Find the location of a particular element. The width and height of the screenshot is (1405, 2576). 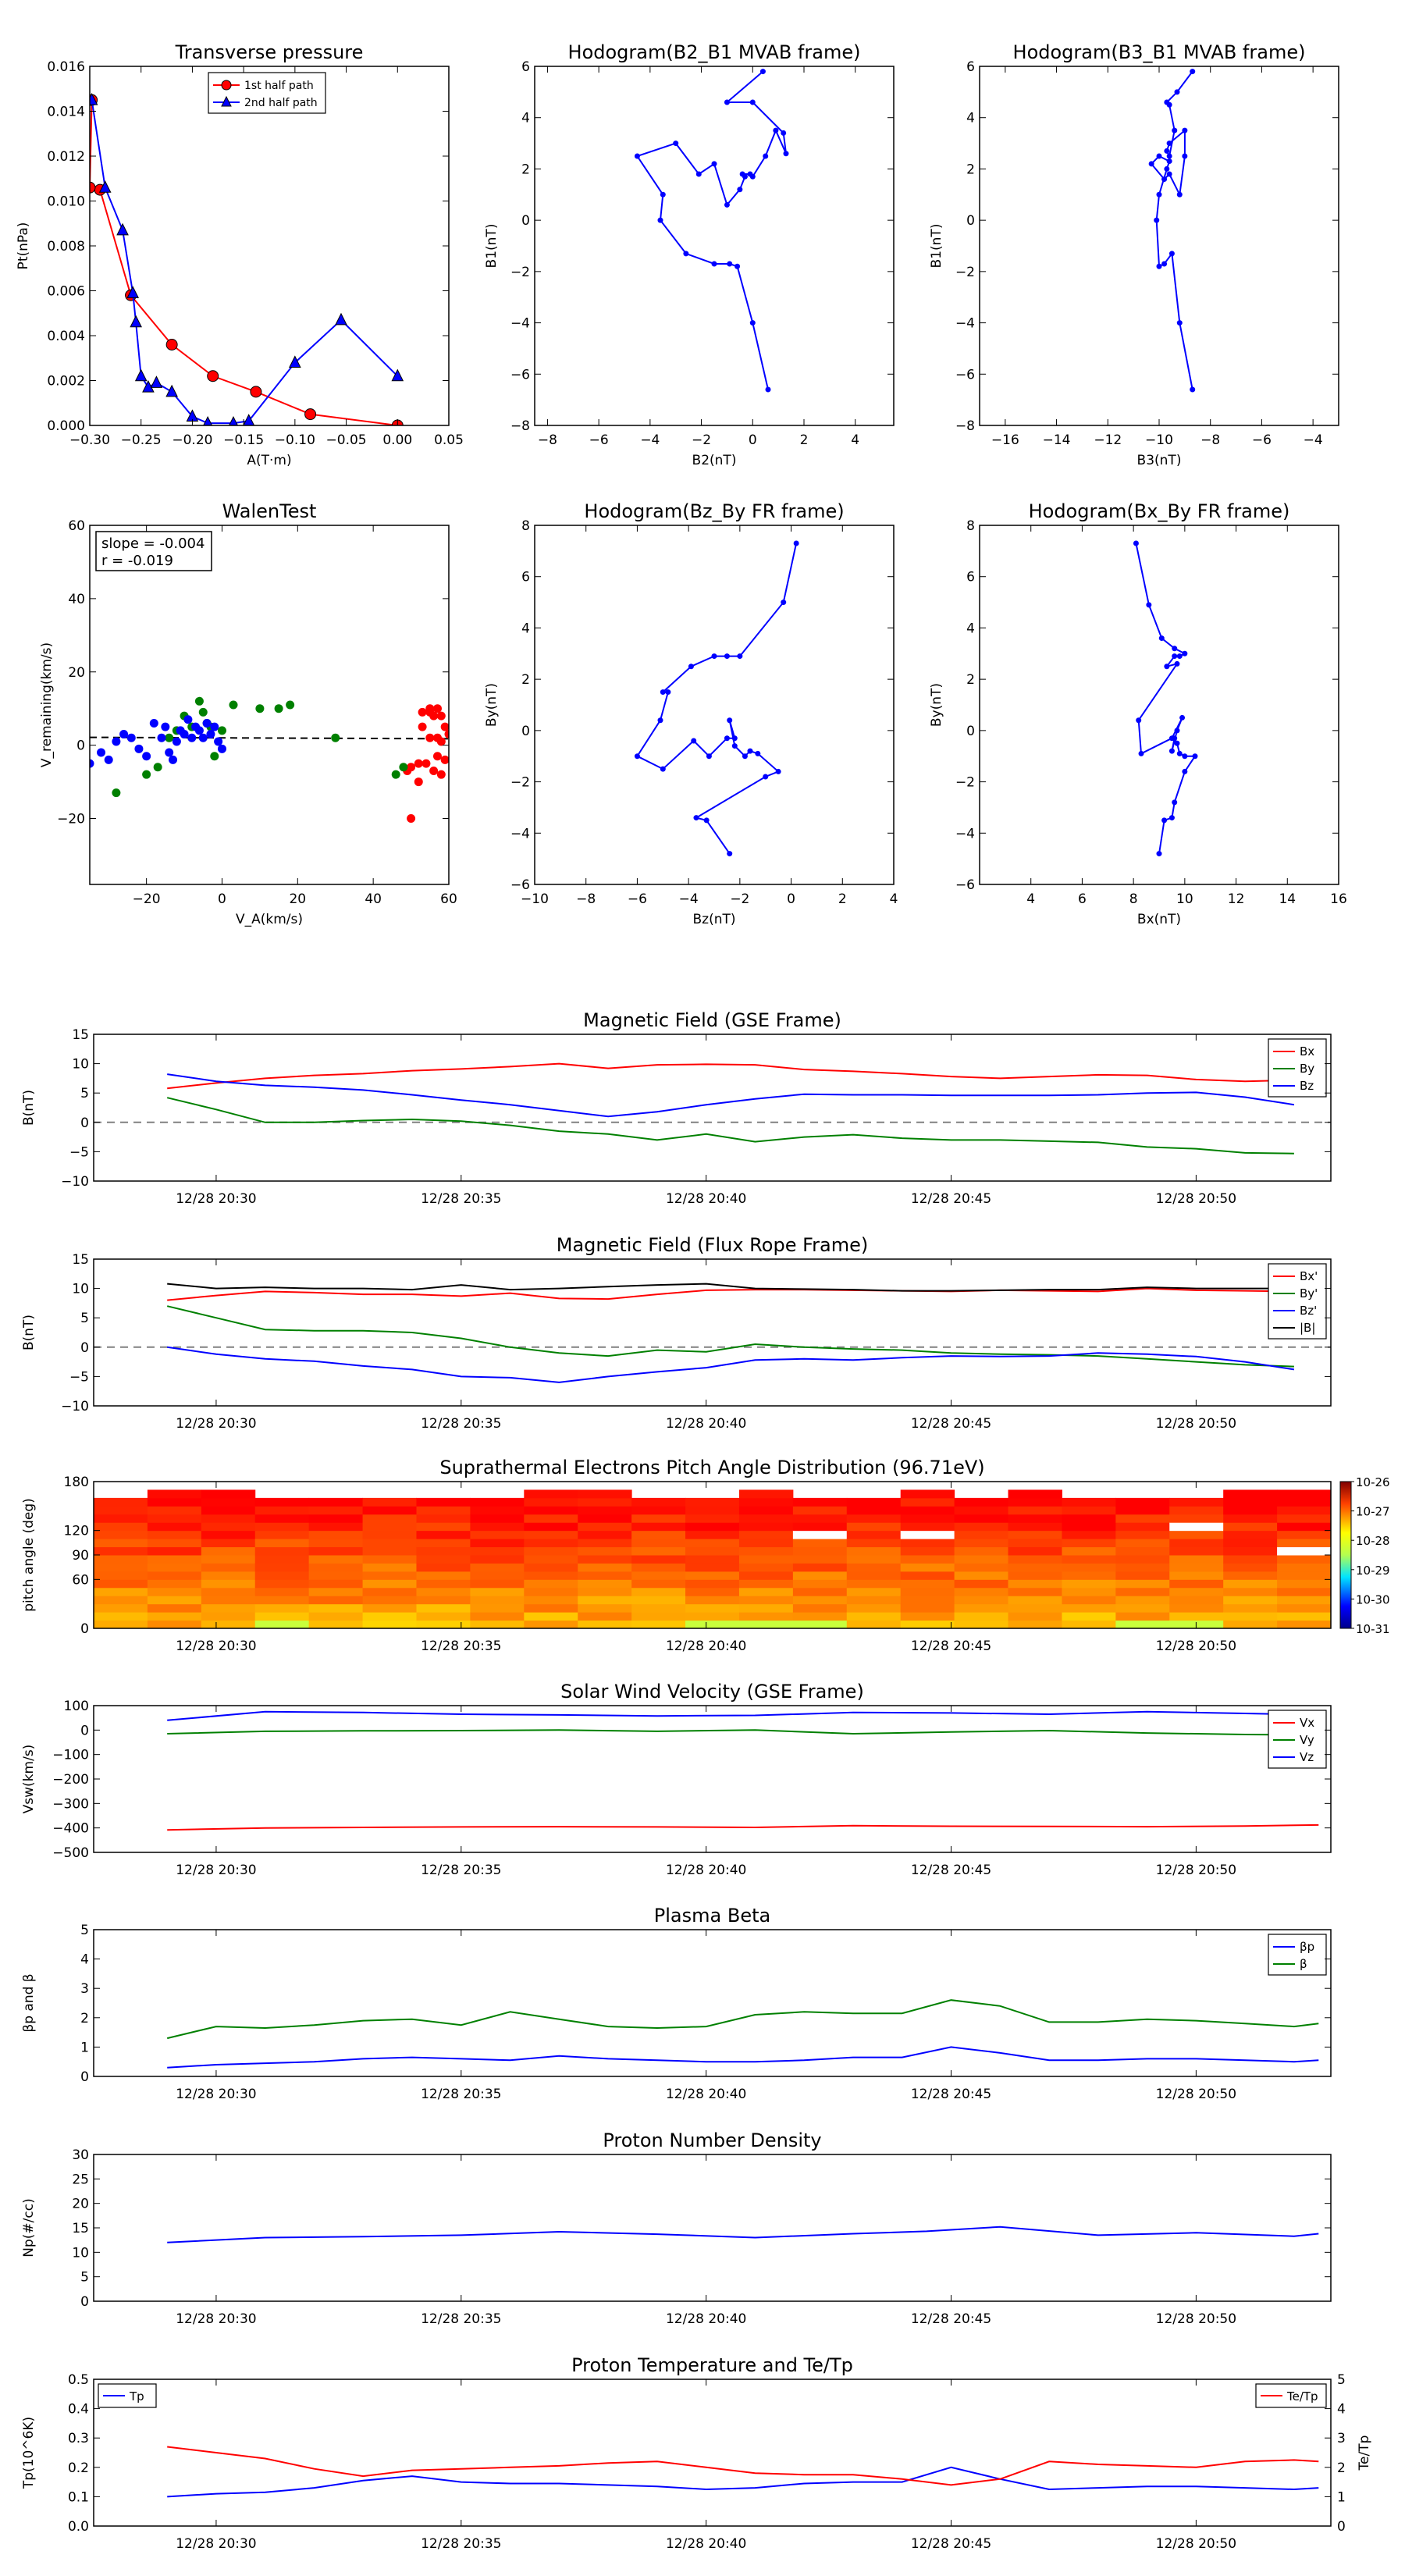

y2-tick-label: 2 is located at coordinates (1342, 2468).